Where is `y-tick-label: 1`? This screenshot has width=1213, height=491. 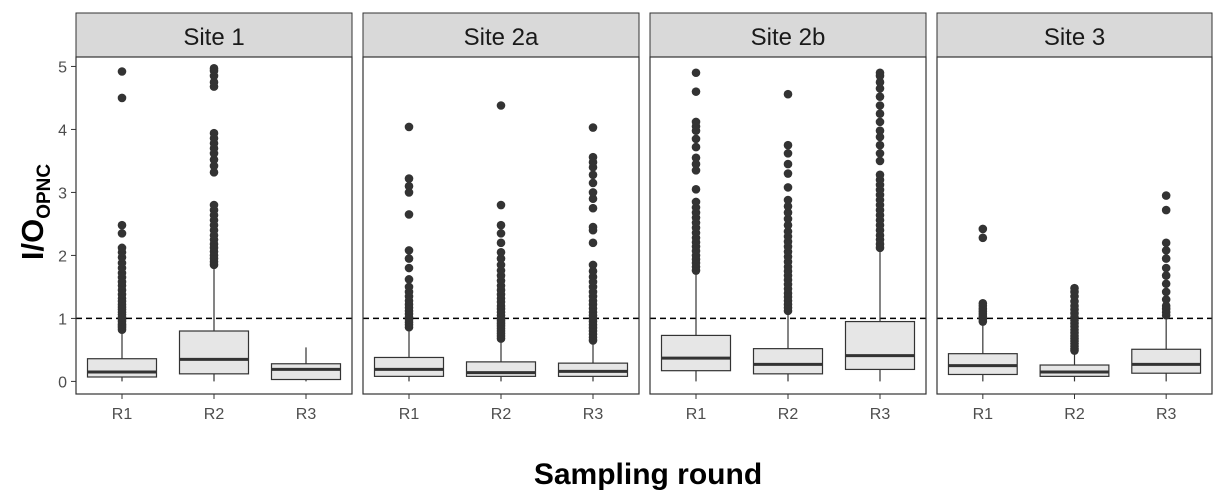 y-tick-label: 1 is located at coordinates (62, 319).